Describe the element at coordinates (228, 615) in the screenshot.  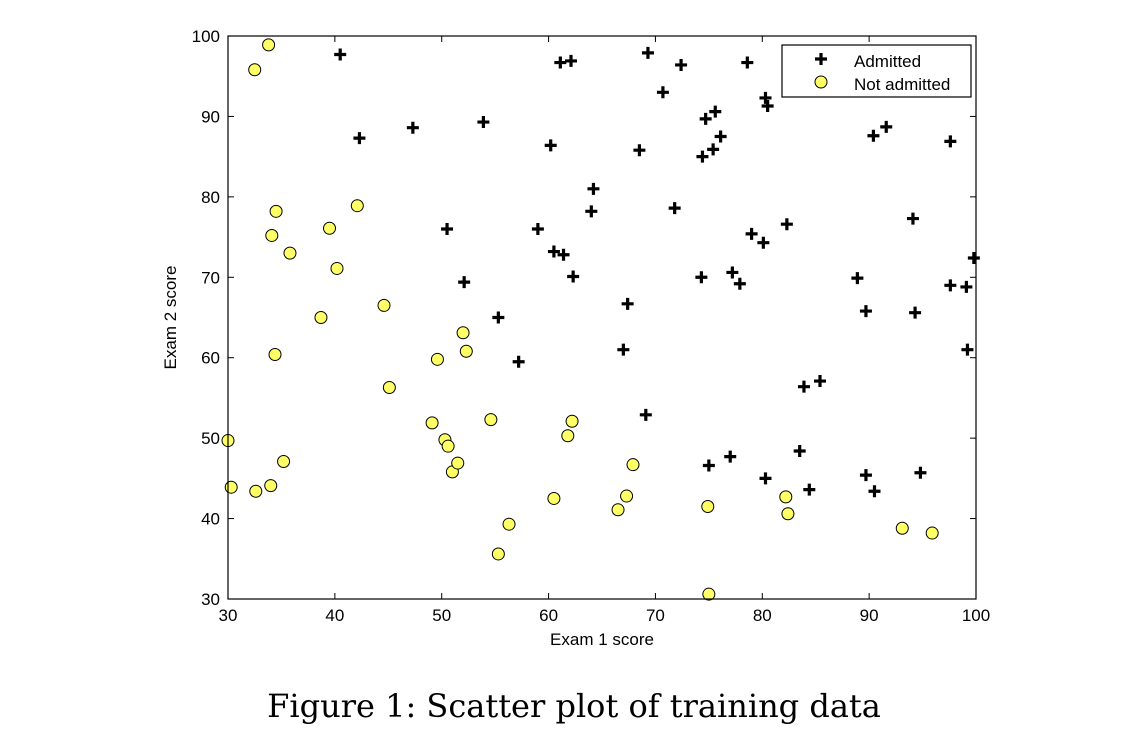
I see `x-tick-label: 30` at that location.